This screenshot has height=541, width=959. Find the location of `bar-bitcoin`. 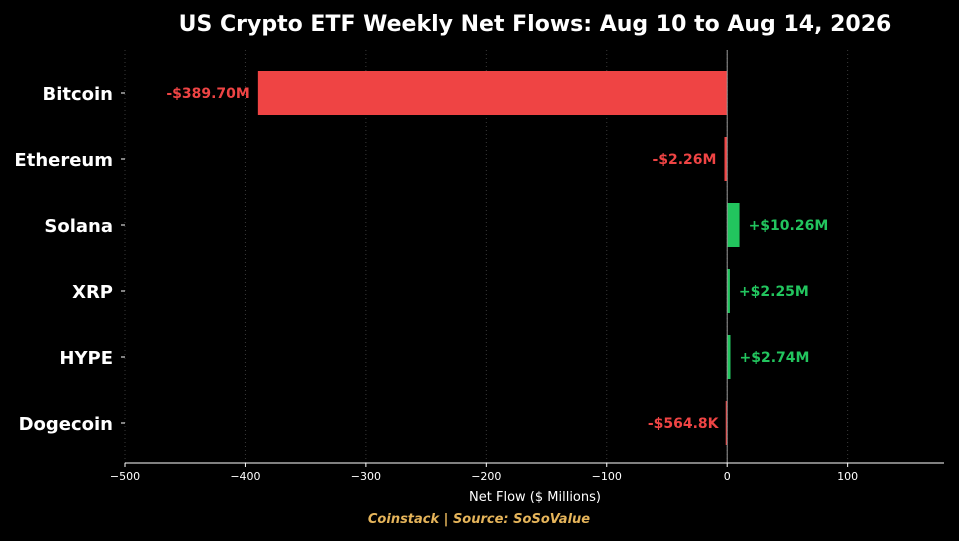

bar-bitcoin is located at coordinates (492, 93).